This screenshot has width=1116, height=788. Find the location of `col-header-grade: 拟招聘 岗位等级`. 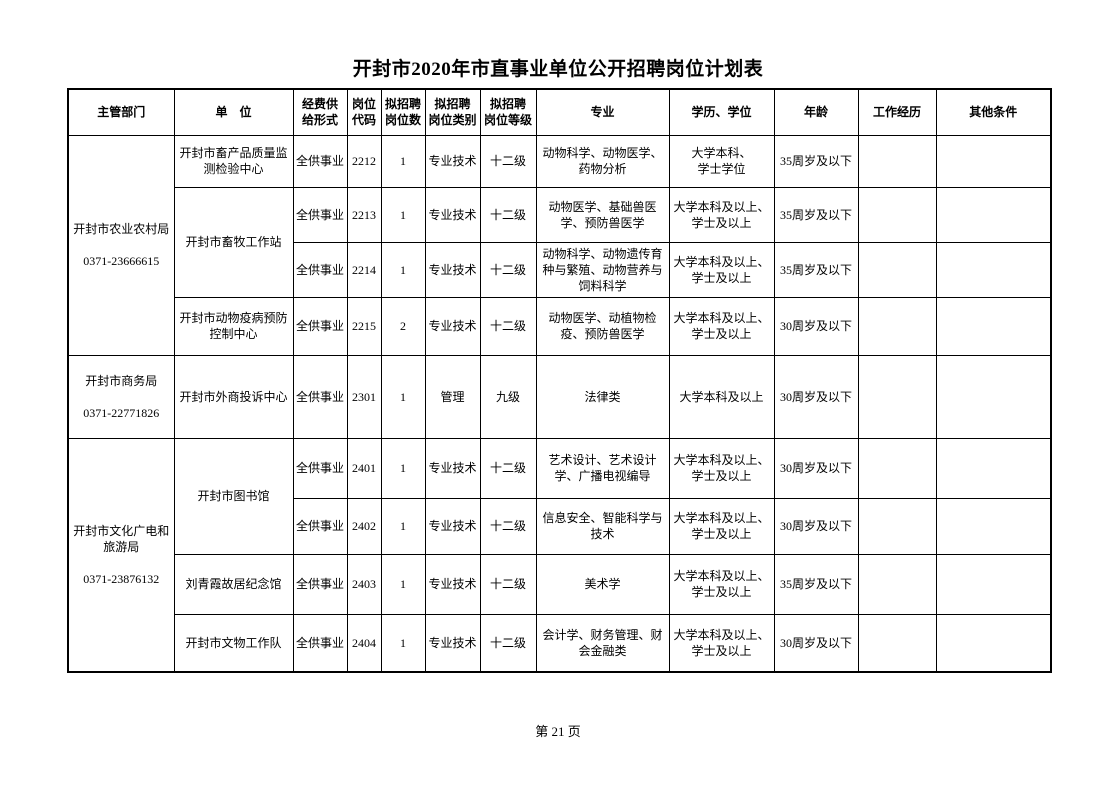

col-header-grade: 拟招聘 岗位等级 is located at coordinates (508, 112).